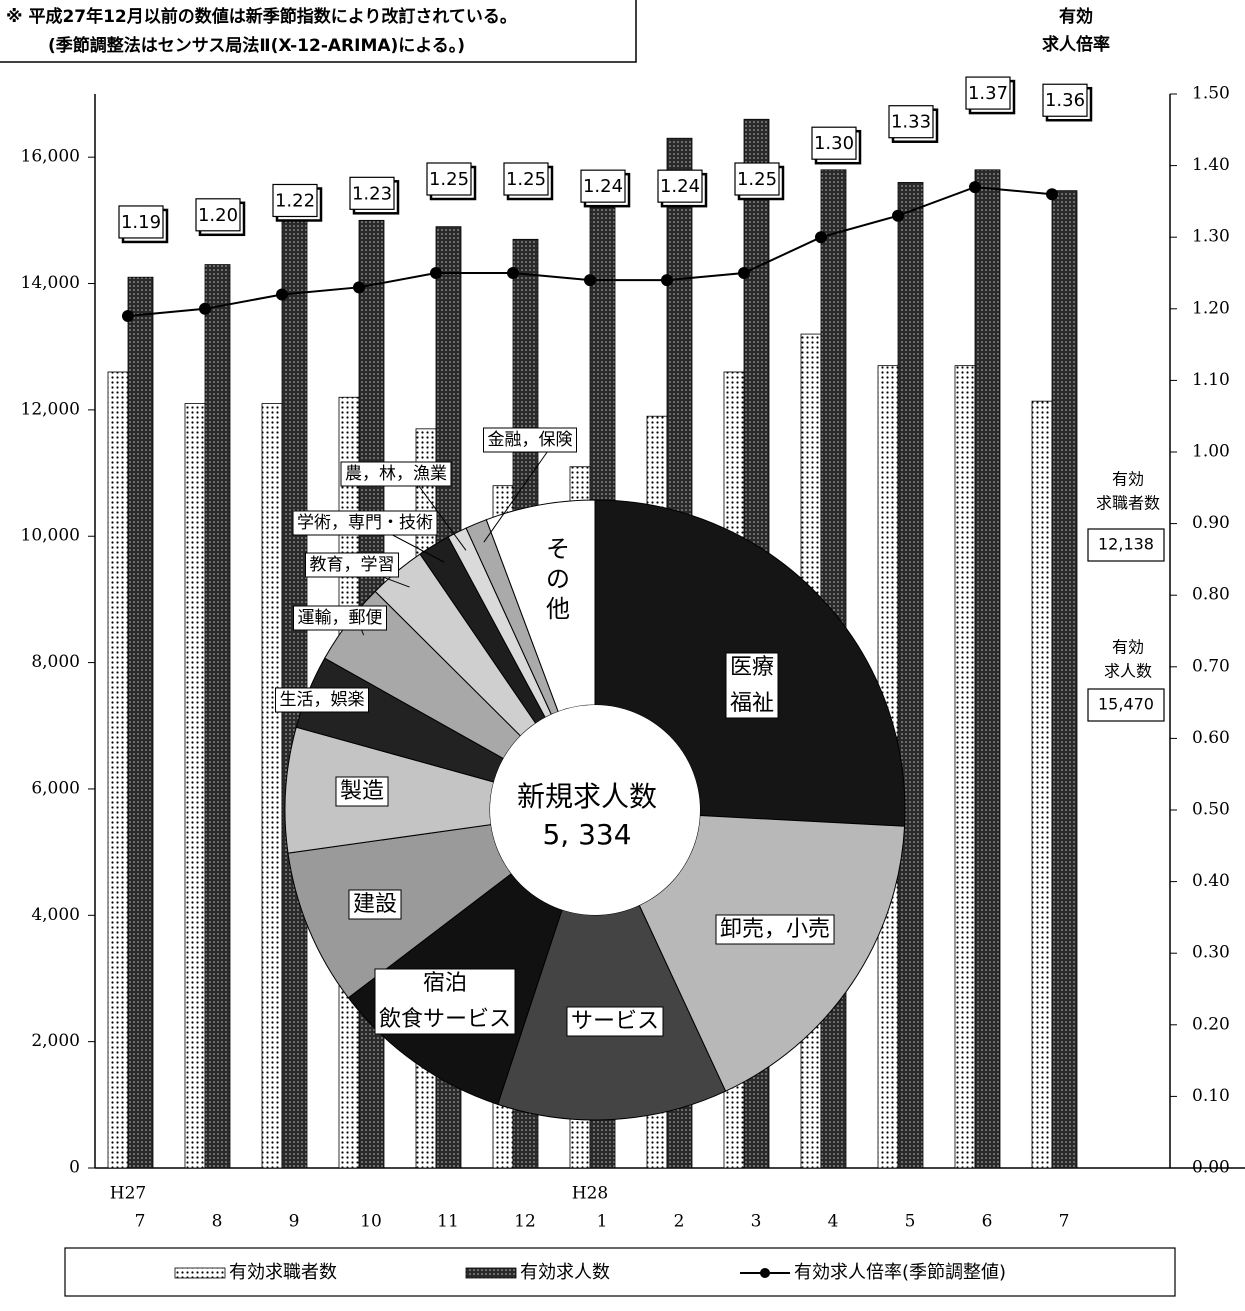  I want to click on value-label: 1.30, so click(834, 143).